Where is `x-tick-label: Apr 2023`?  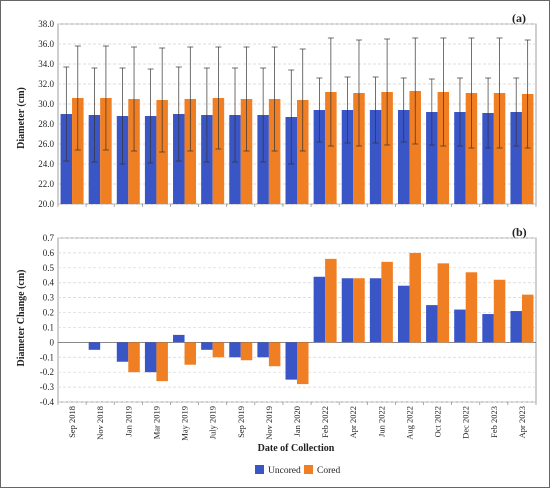
x-tick-label: Apr 2023 is located at coordinates (522, 422).